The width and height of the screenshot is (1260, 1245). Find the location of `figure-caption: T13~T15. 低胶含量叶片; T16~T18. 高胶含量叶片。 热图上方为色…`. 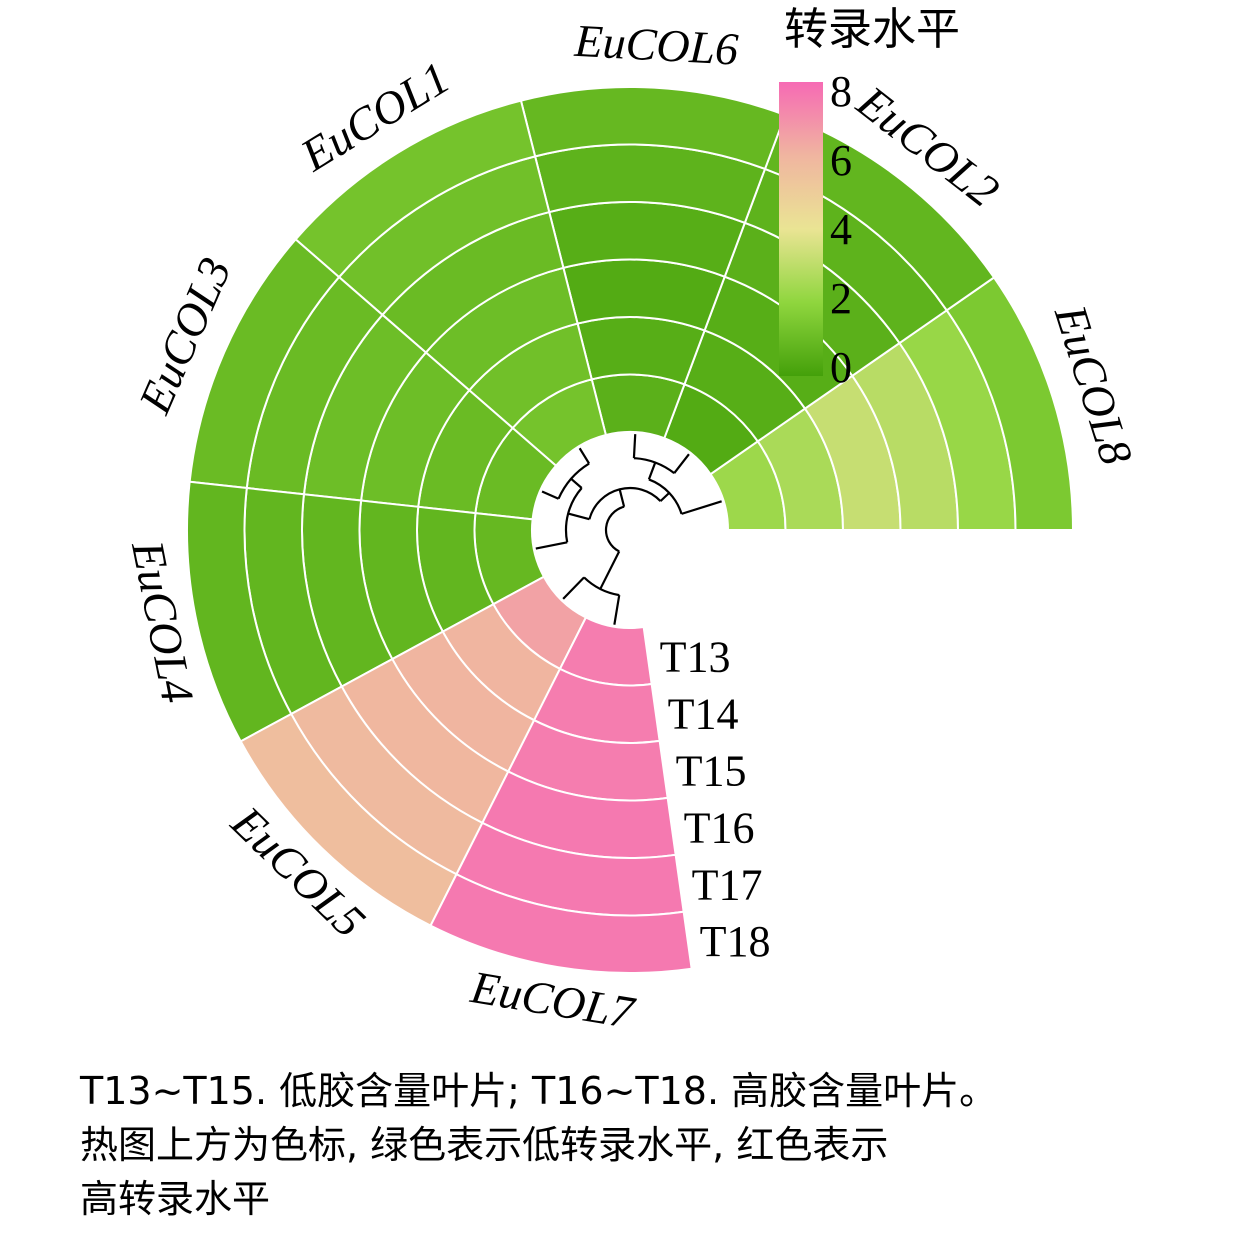

figure-caption: T13~T15. 低胶含量叶片; T16~T18. 高胶含量叶片。 热图上方为色… is located at coordinates (655, 1145).